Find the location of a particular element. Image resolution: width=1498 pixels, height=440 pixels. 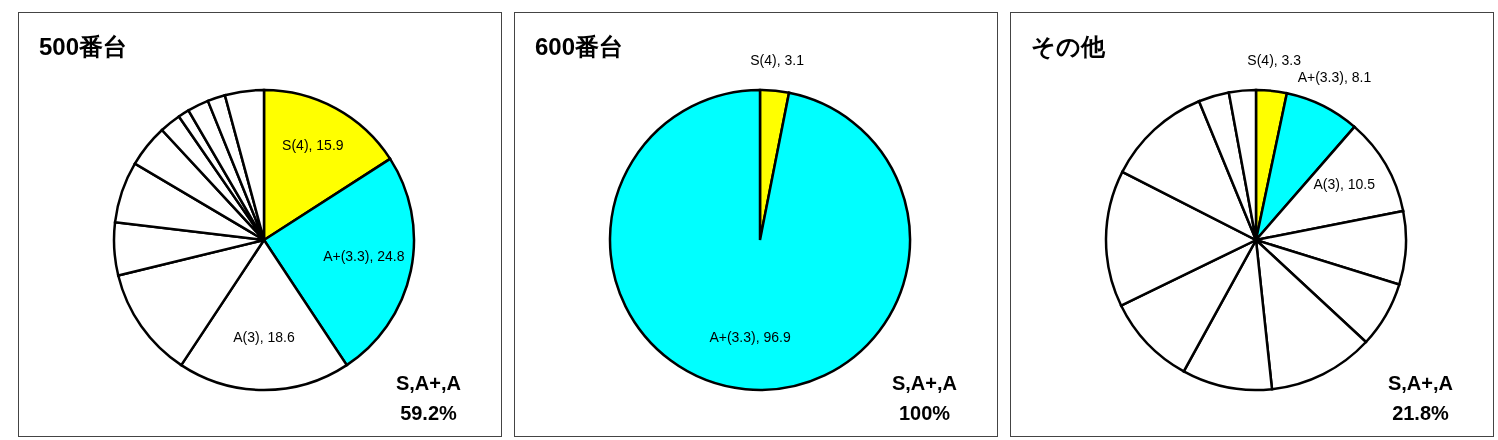

slice-label: S(4), 3.1 is located at coordinates (777, 59).